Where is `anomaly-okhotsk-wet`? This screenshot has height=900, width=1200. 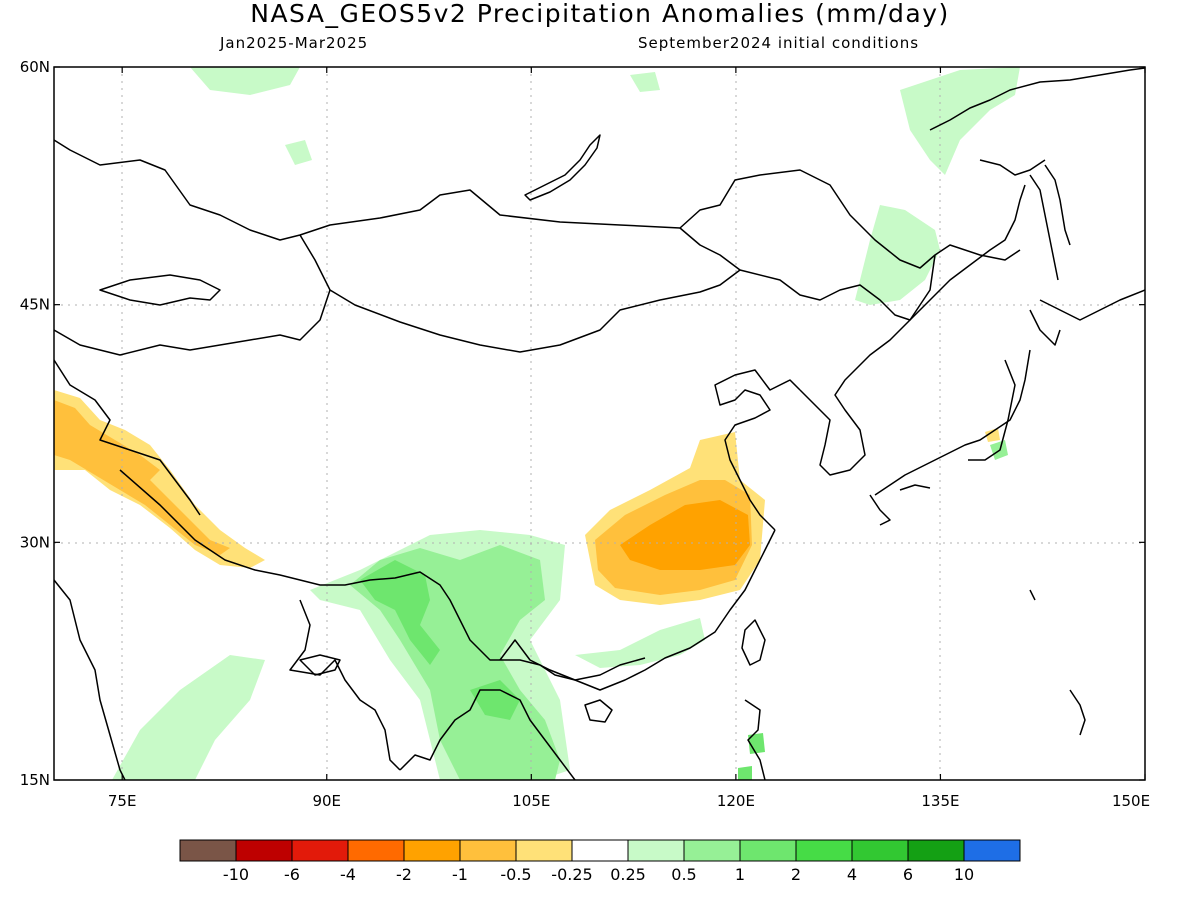
anomaly-okhotsk-wet is located at coordinates (960, 121).